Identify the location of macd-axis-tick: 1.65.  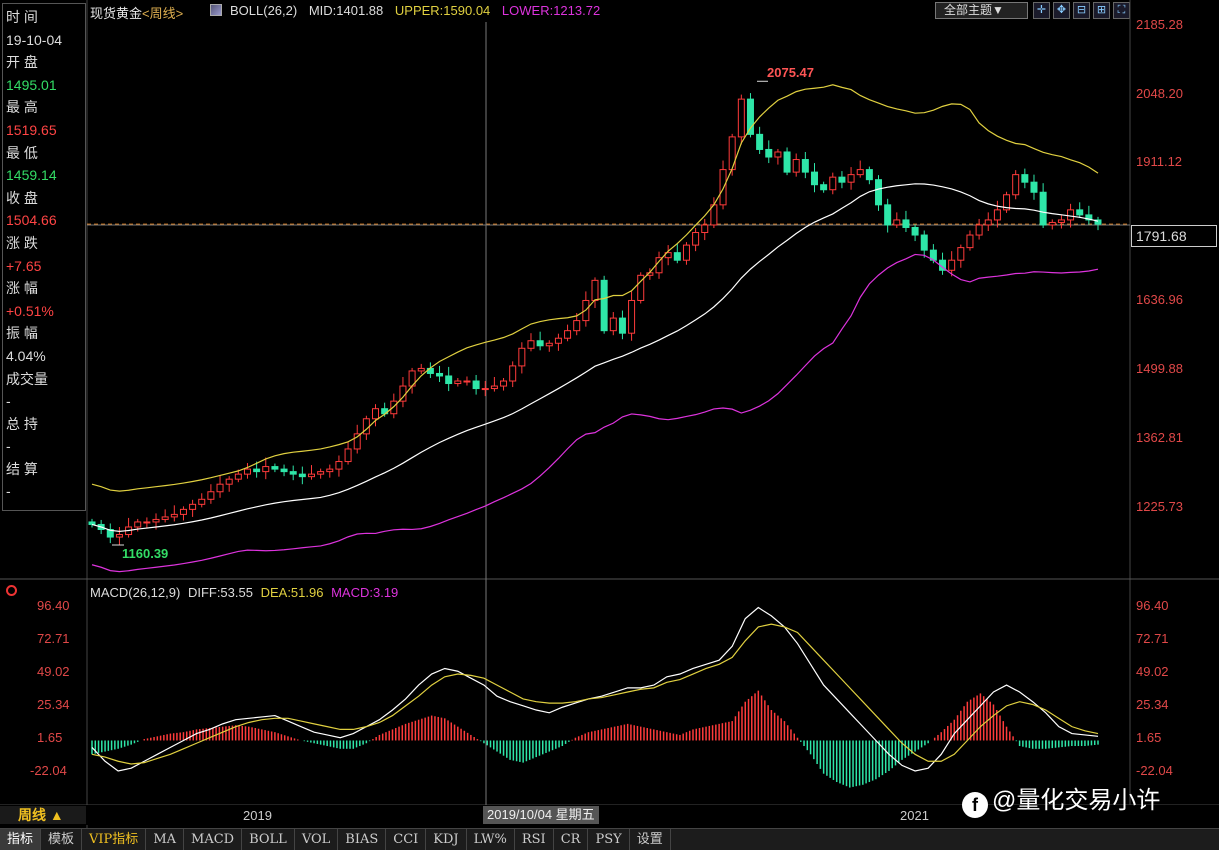
(50, 737).